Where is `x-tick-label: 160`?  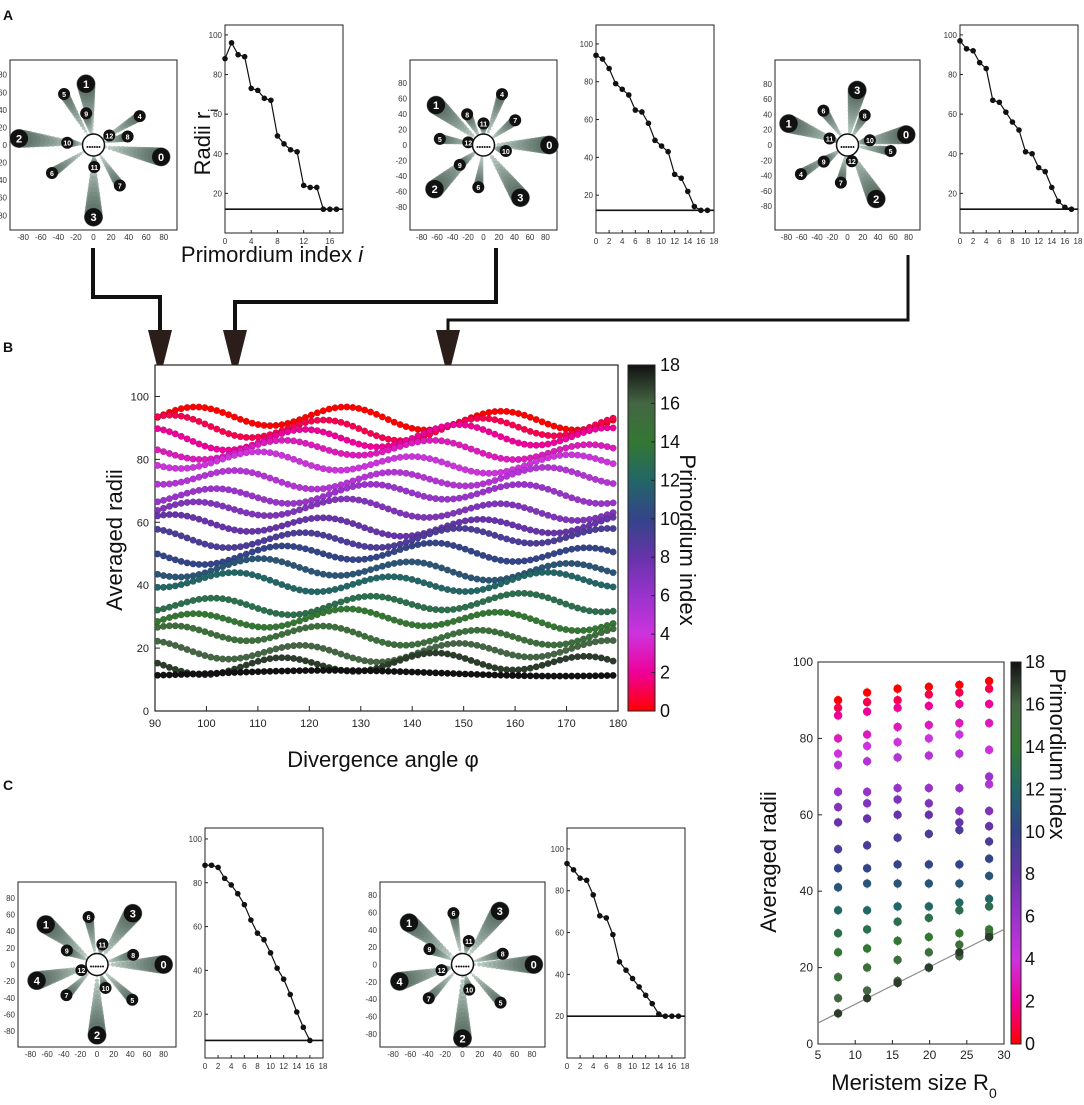
x-tick-label: 160 is located at coordinates (515, 724).